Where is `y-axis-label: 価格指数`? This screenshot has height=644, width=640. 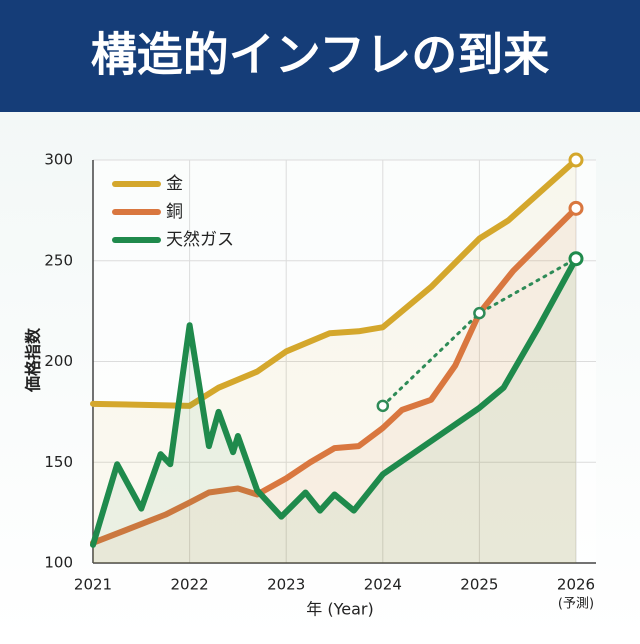 y-axis-label: 価格指数 is located at coordinates (33, 360).